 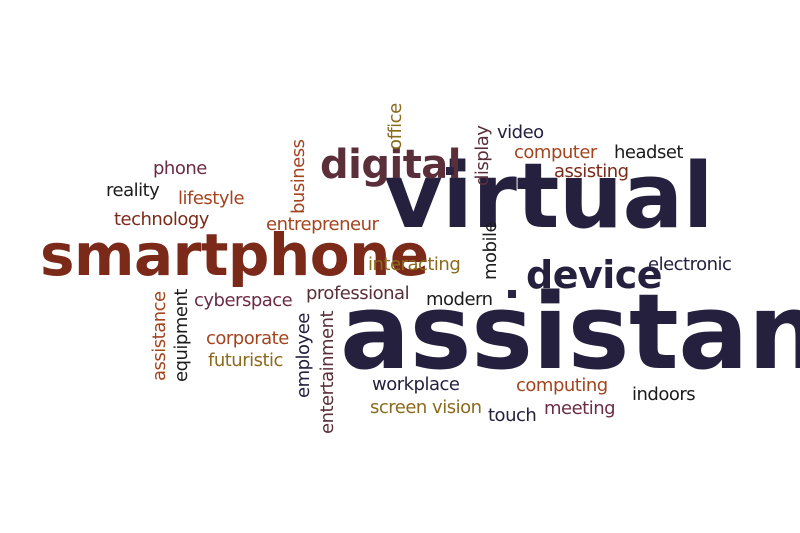 What do you see at coordinates (570, 332) in the screenshot?
I see `word-assistant: assistant` at bounding box center [570, 332].